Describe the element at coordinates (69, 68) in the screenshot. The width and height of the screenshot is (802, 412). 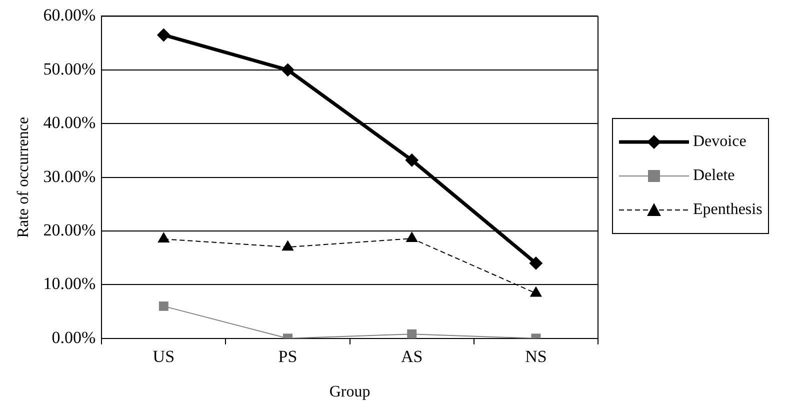
I see `y-tick-label: 50.00%` at that location.